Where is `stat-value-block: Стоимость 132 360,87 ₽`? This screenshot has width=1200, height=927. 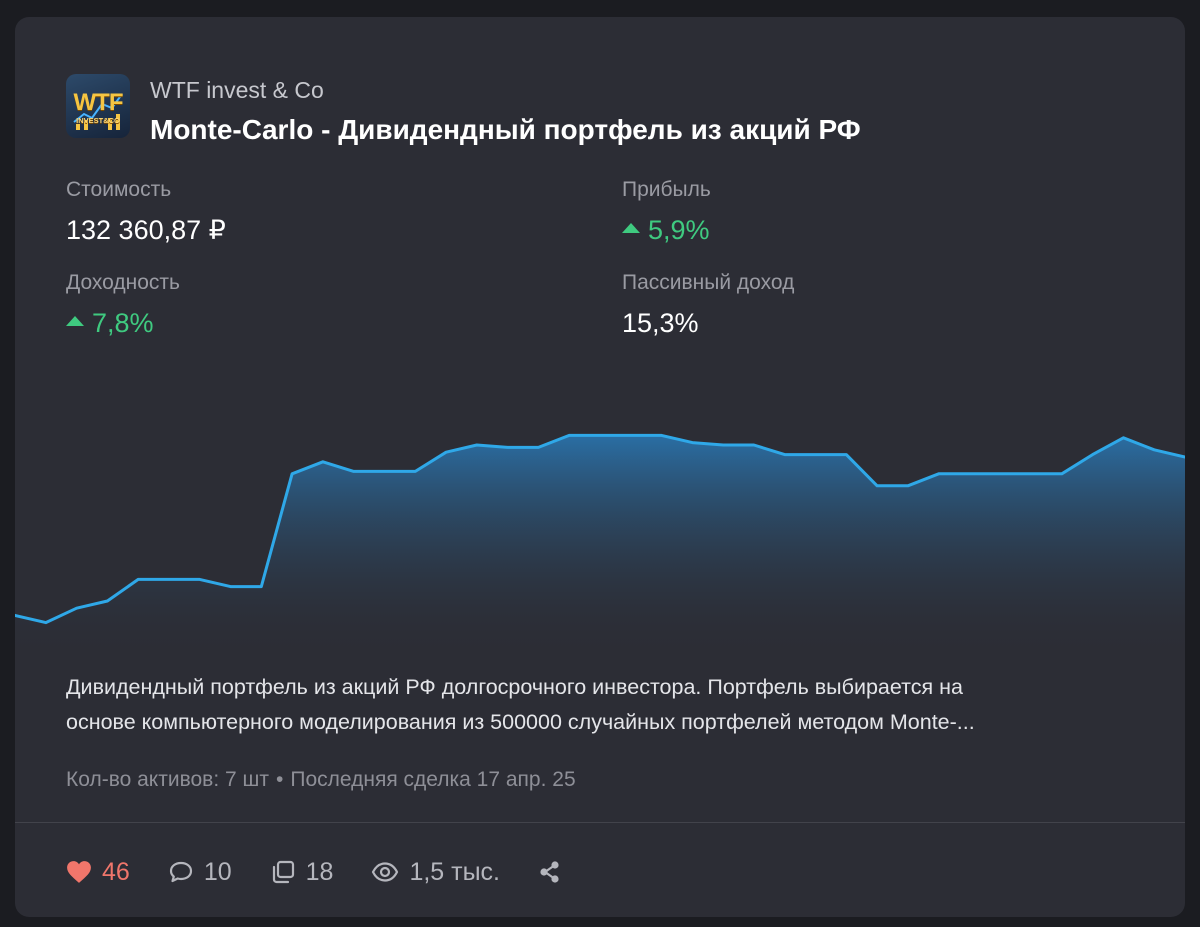
stat-value-block: Стоимость 132 360,87 ₽ is located at coordinates (146, 212).